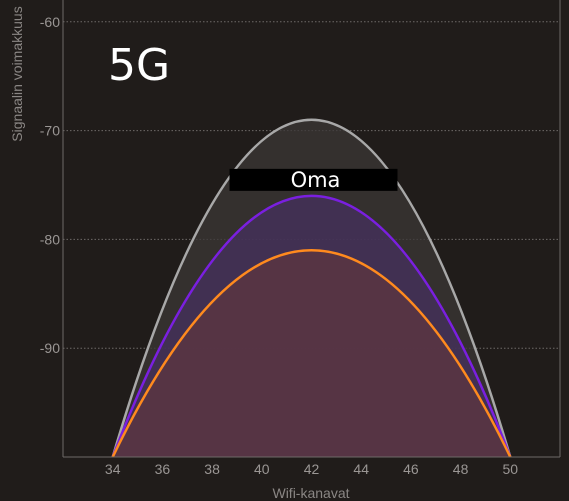 This screenshot has height=501, width=569. I want to click on x-tick-label: 34, so click(113, 469).